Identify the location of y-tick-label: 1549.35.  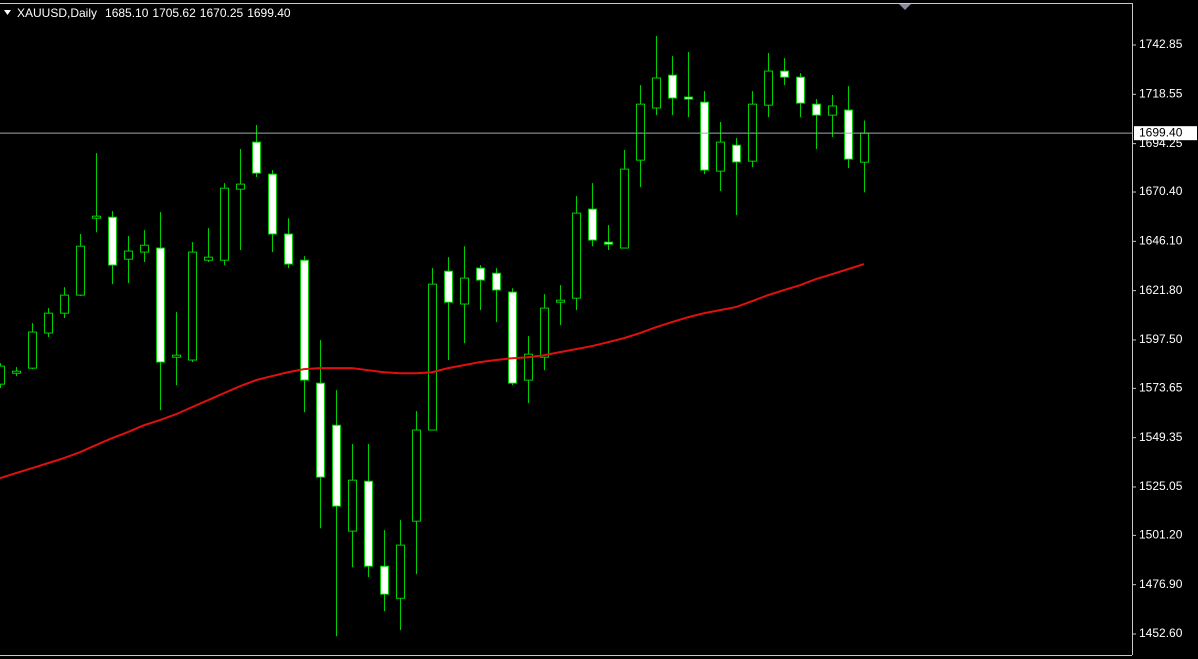
(1161, 437).